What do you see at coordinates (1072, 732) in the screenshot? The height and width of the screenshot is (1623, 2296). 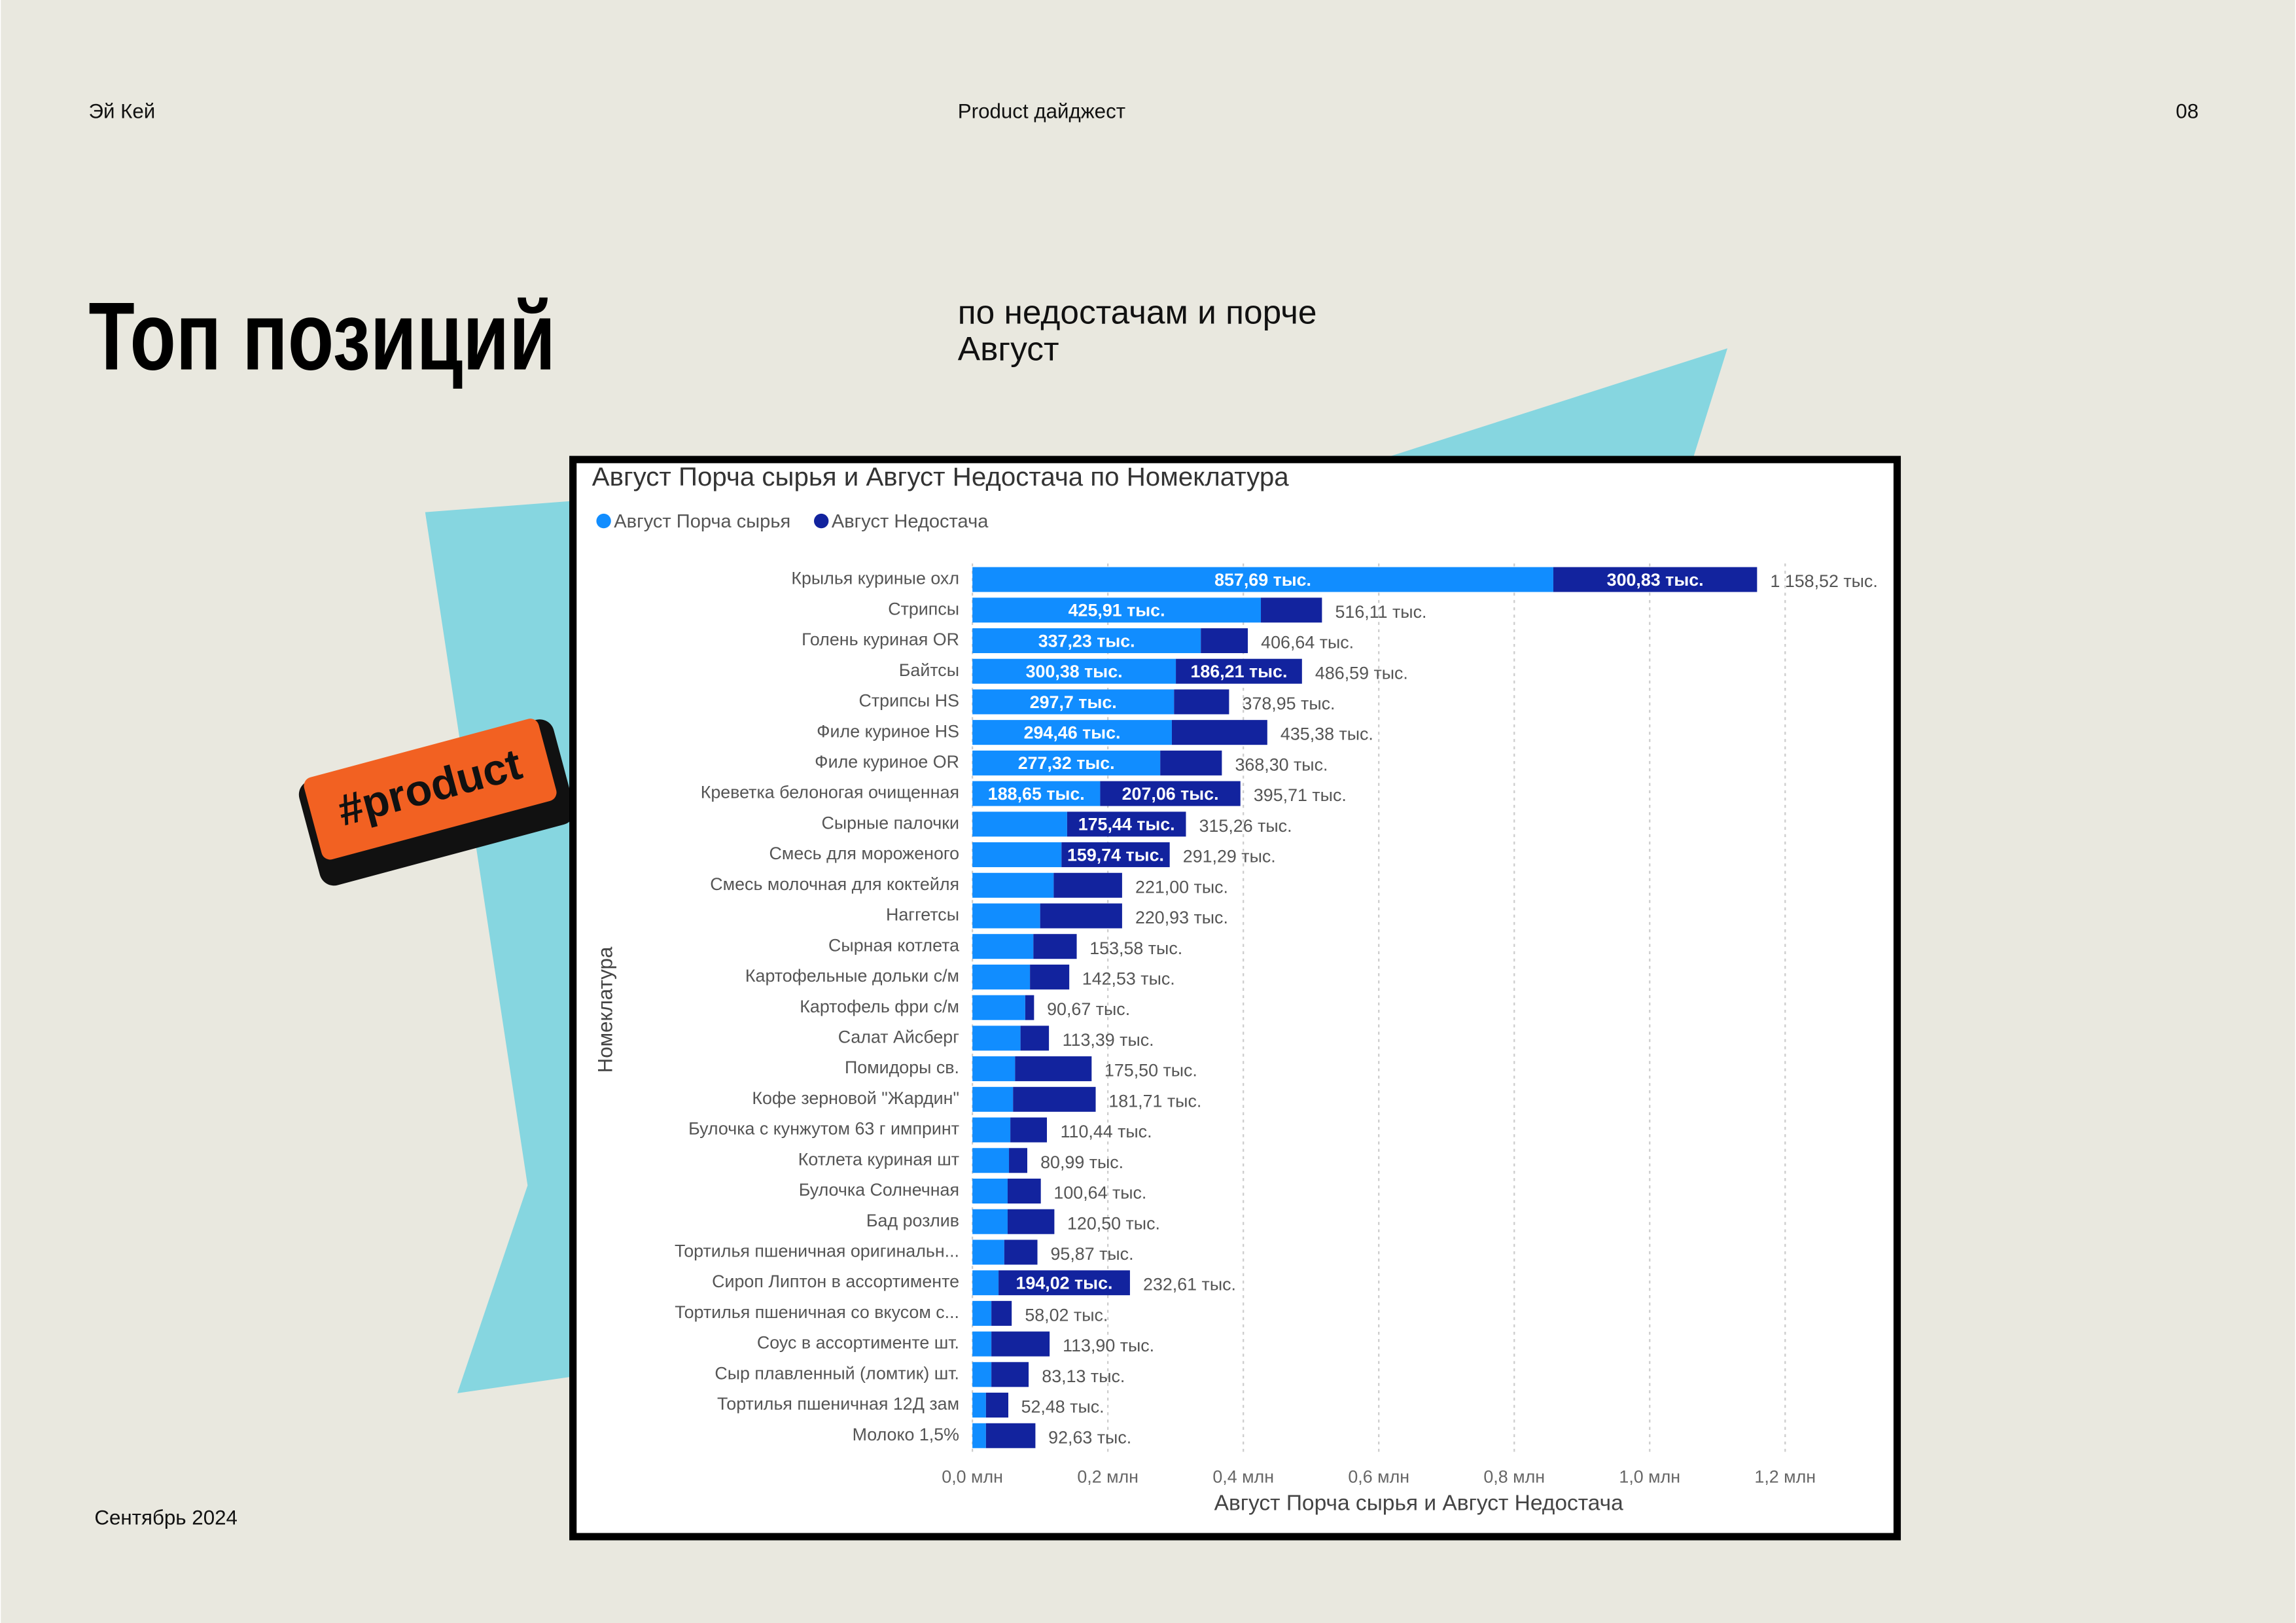 I see `bar-value-label: 294,46 тыс.` at bounding box center [1072, 732].